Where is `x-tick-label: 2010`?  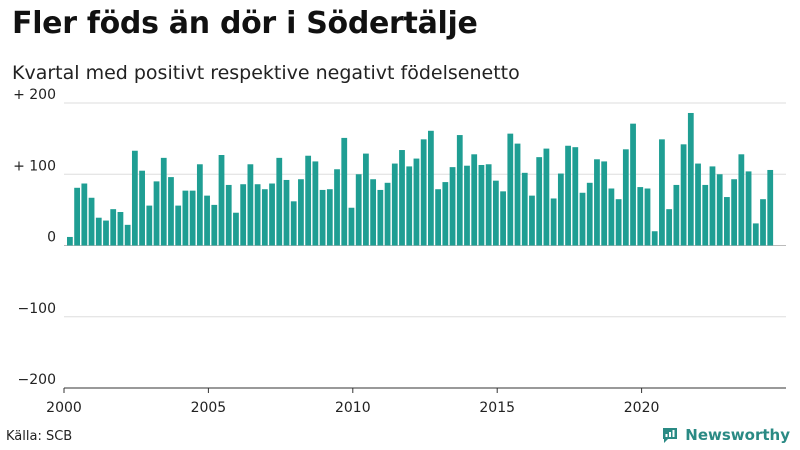 x-tick-label: 2010 is located at coordinates (353, 408).